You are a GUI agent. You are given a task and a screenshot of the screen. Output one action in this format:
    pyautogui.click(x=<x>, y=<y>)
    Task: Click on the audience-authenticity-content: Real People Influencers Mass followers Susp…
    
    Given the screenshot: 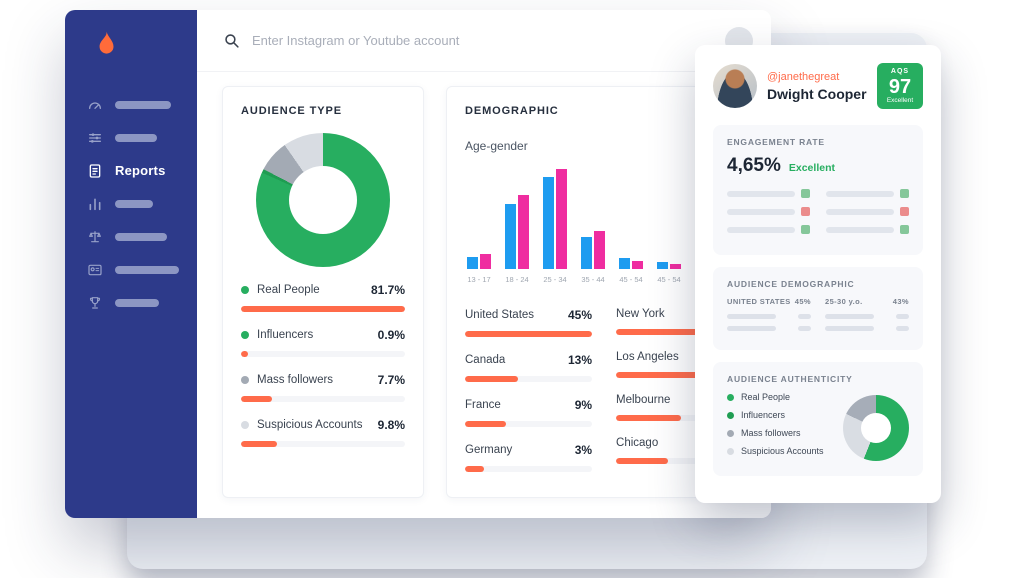 What is the action you would take?
    pyautogui.click(x=818, y=428)
    